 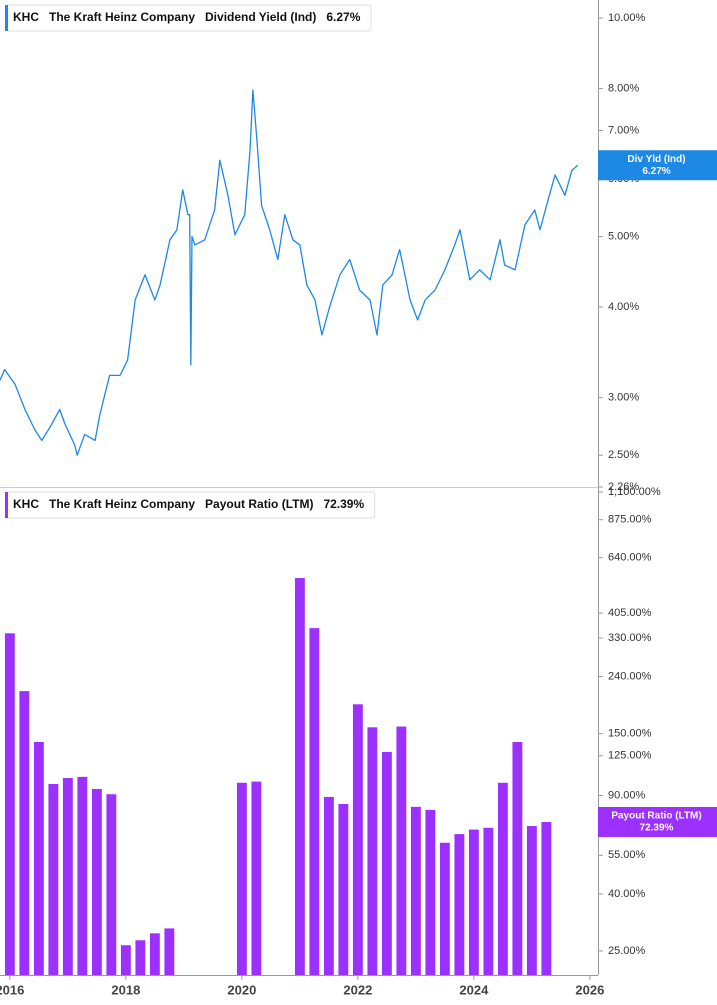 I want to click on y-tick-label: 240.00%, so click(x=630, y=677).